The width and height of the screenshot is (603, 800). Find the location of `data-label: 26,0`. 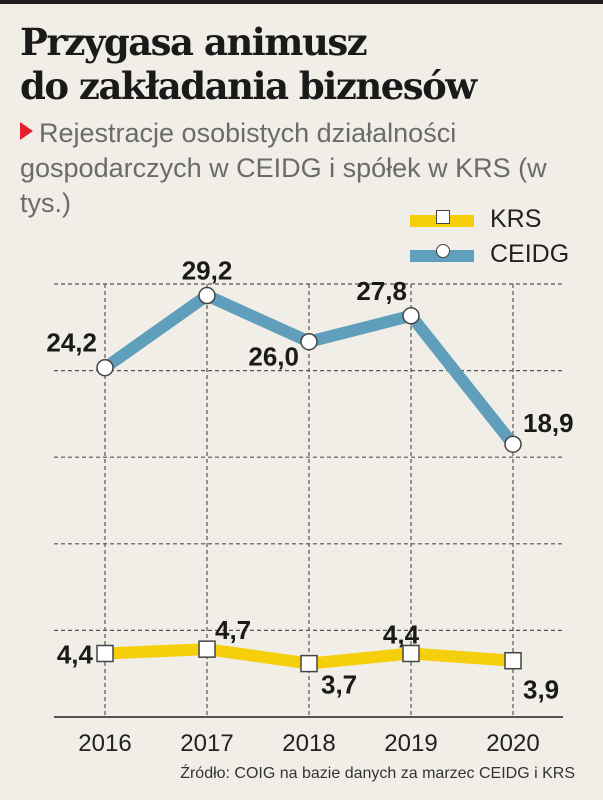

data-label: 26,0 is located at coordinates (273, 357).